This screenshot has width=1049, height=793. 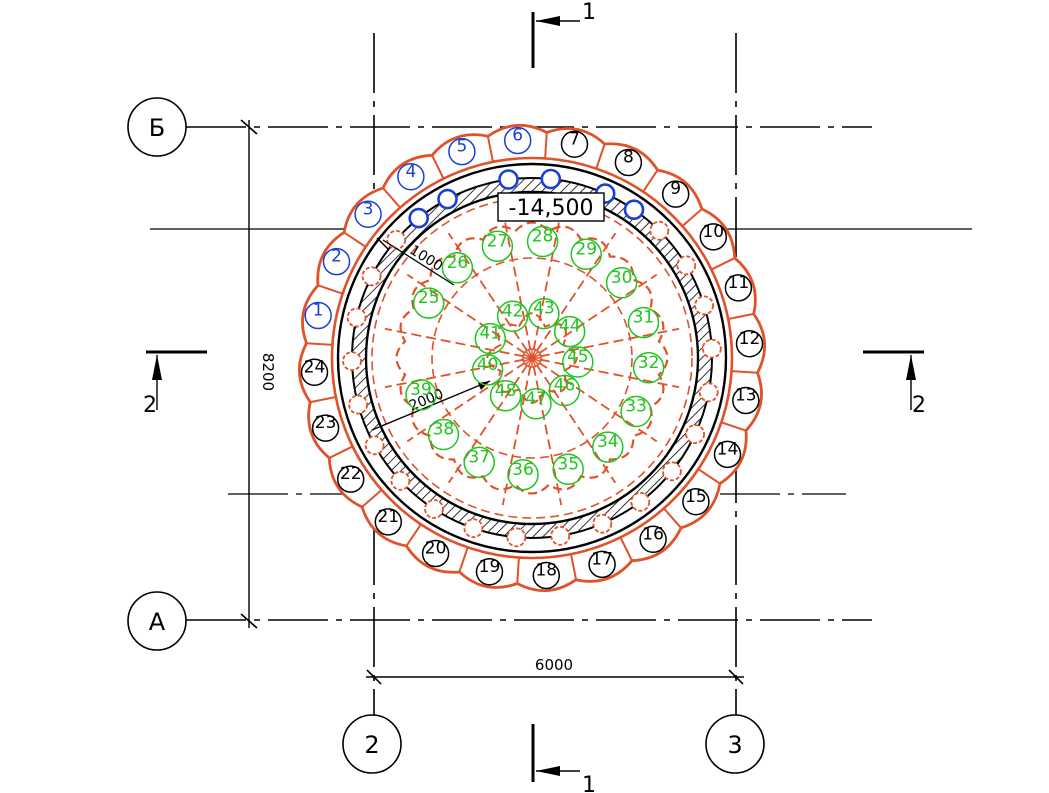 What do you see at coordinates (546, 571) in the screenshot?
I see `outer-pile-18-text: 18` at bounding box center [546, 571].